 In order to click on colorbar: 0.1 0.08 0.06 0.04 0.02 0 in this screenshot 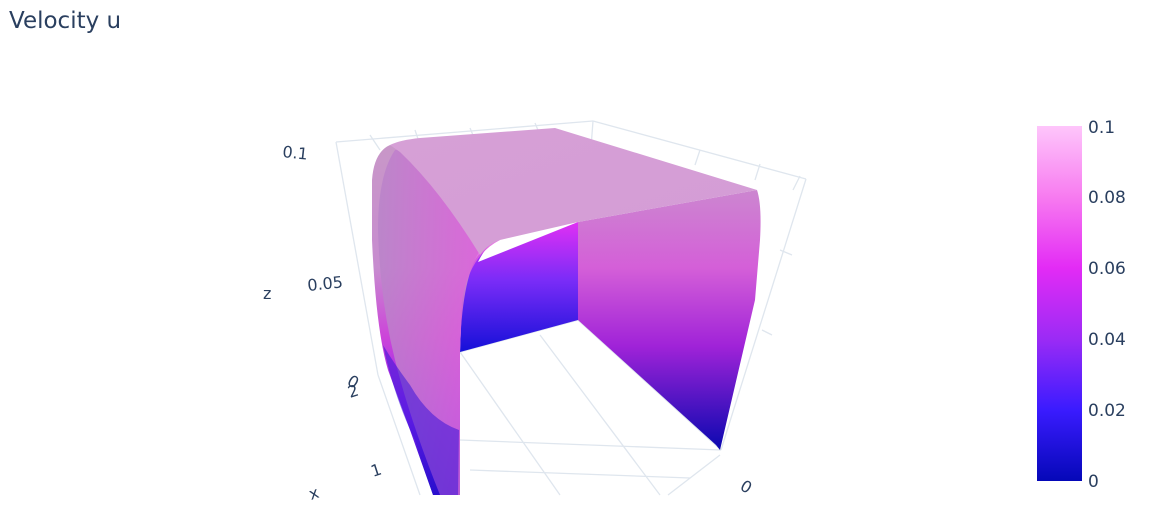, I will do `click(1081, 305)`.